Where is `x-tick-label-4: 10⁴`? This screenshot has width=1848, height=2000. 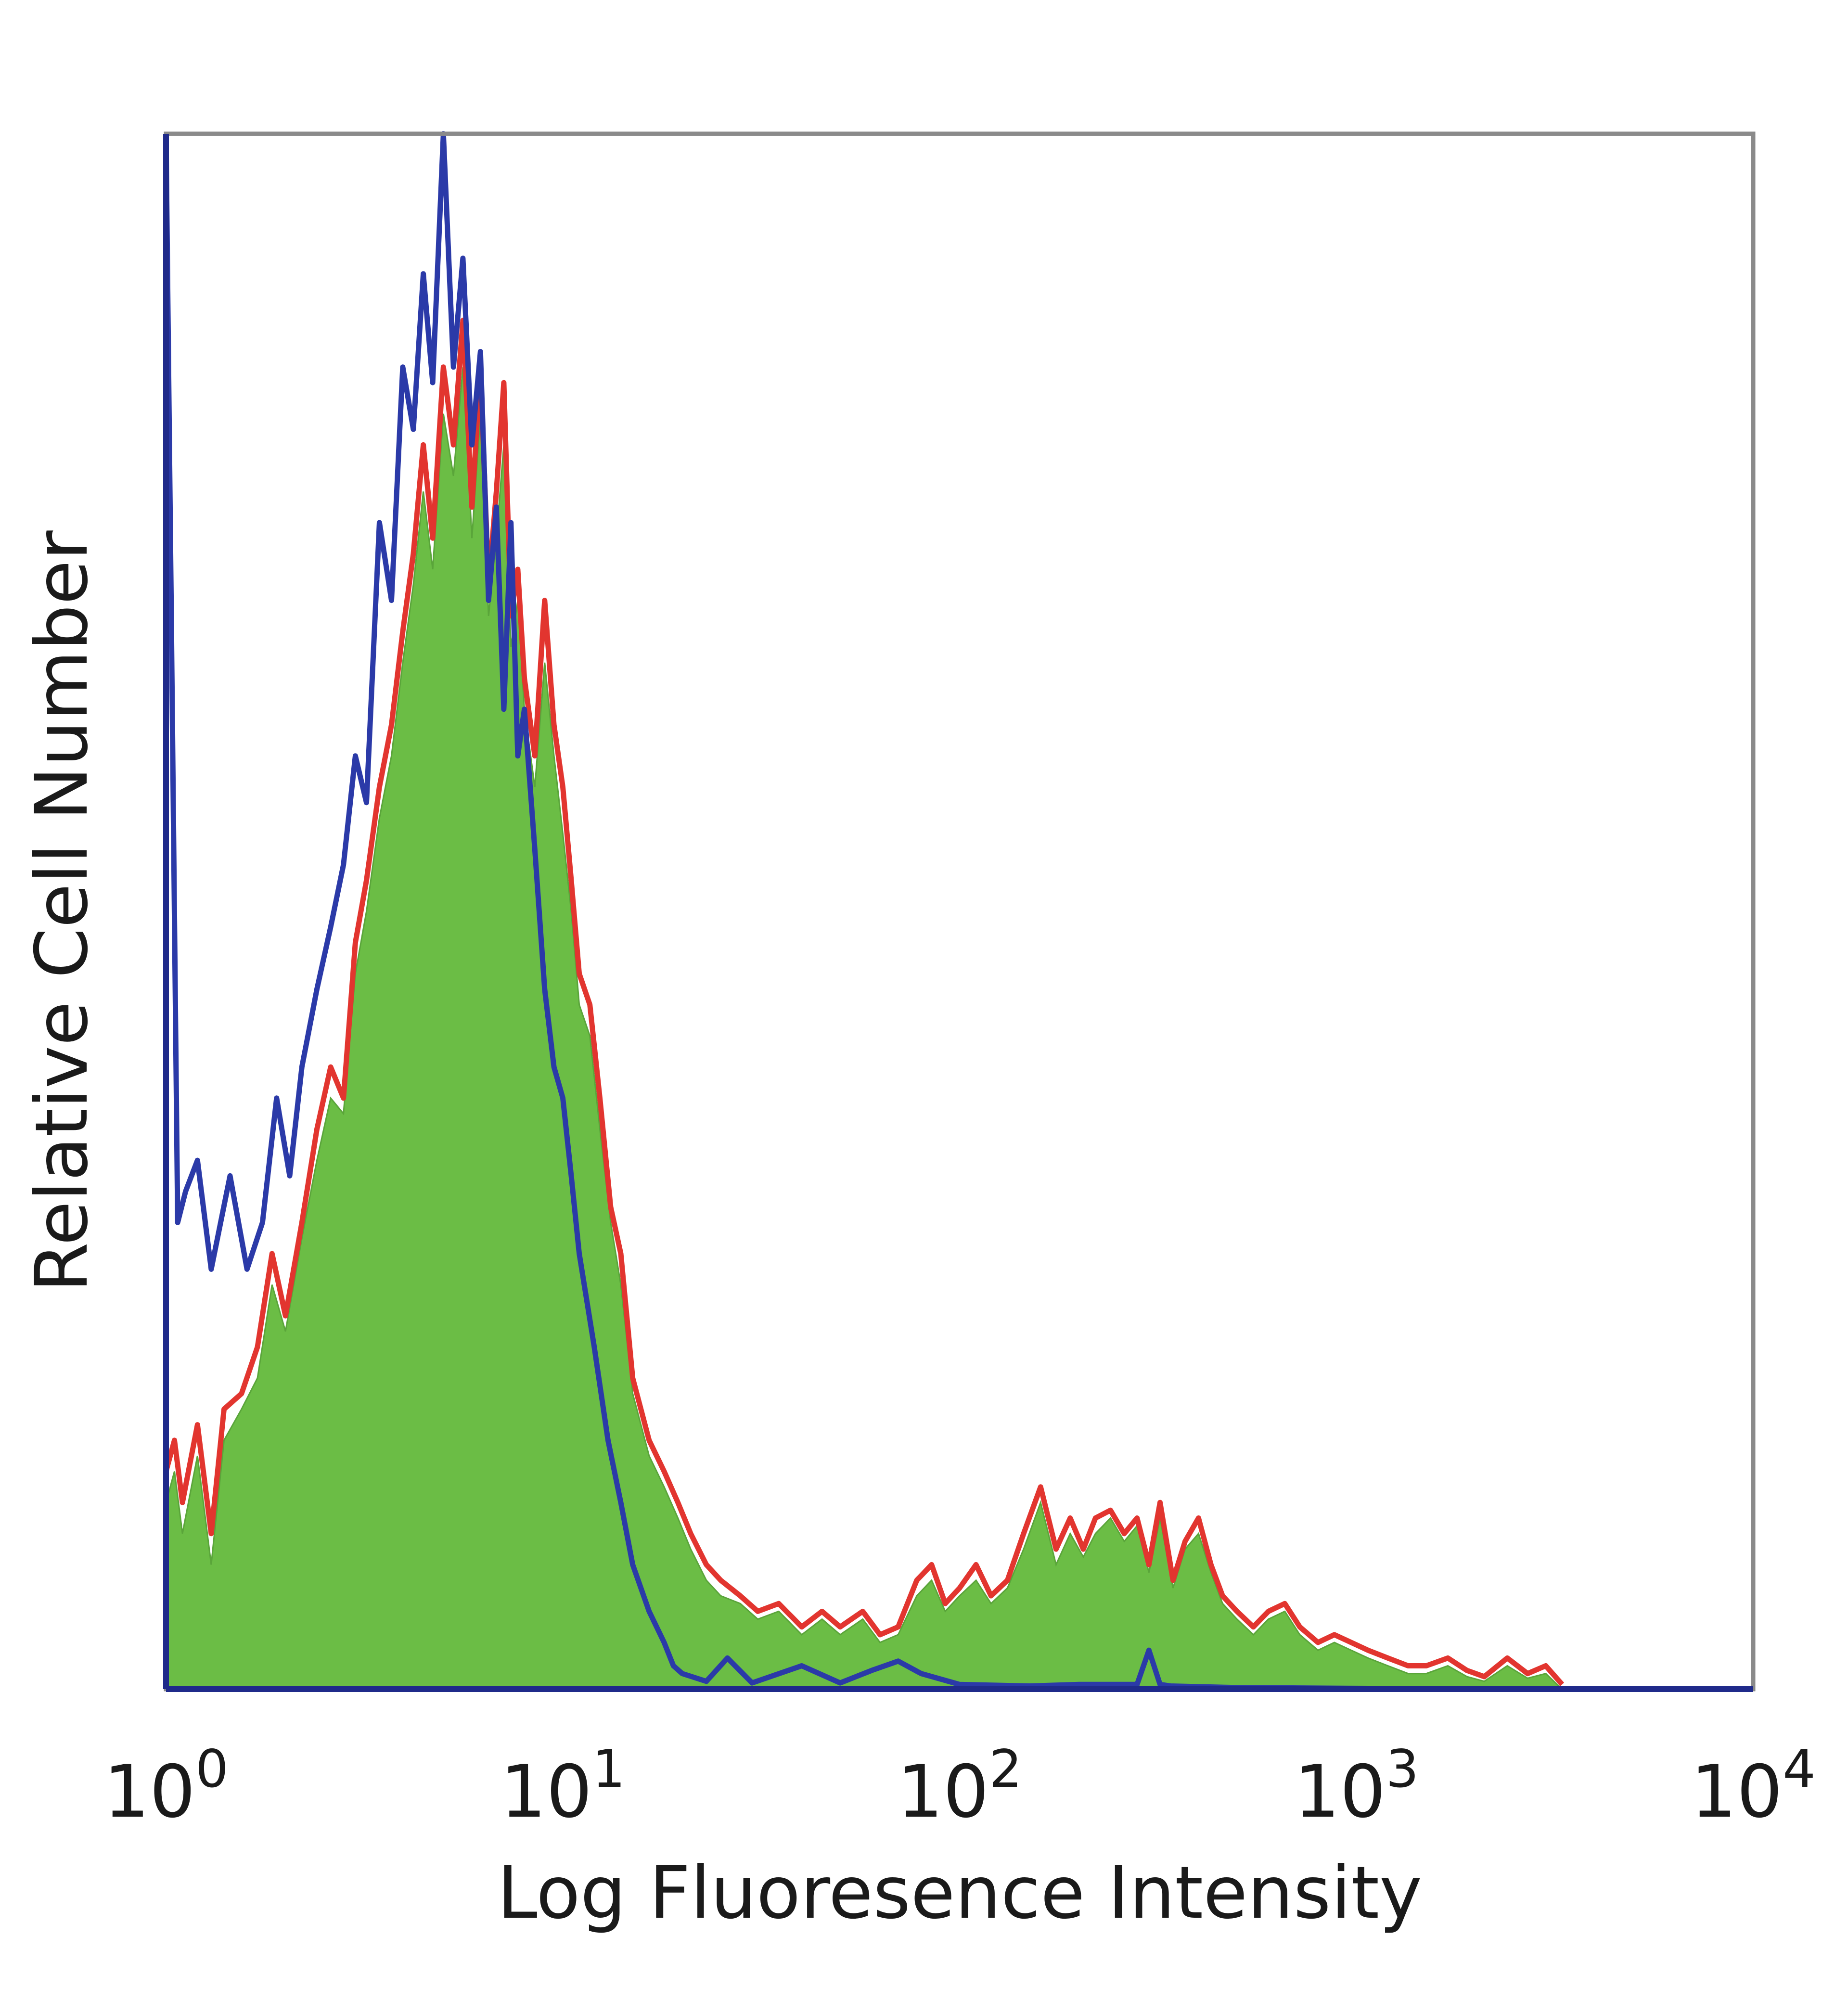
x-tick-label-4: 10⁴ is located at coordinates (1753, 1786).